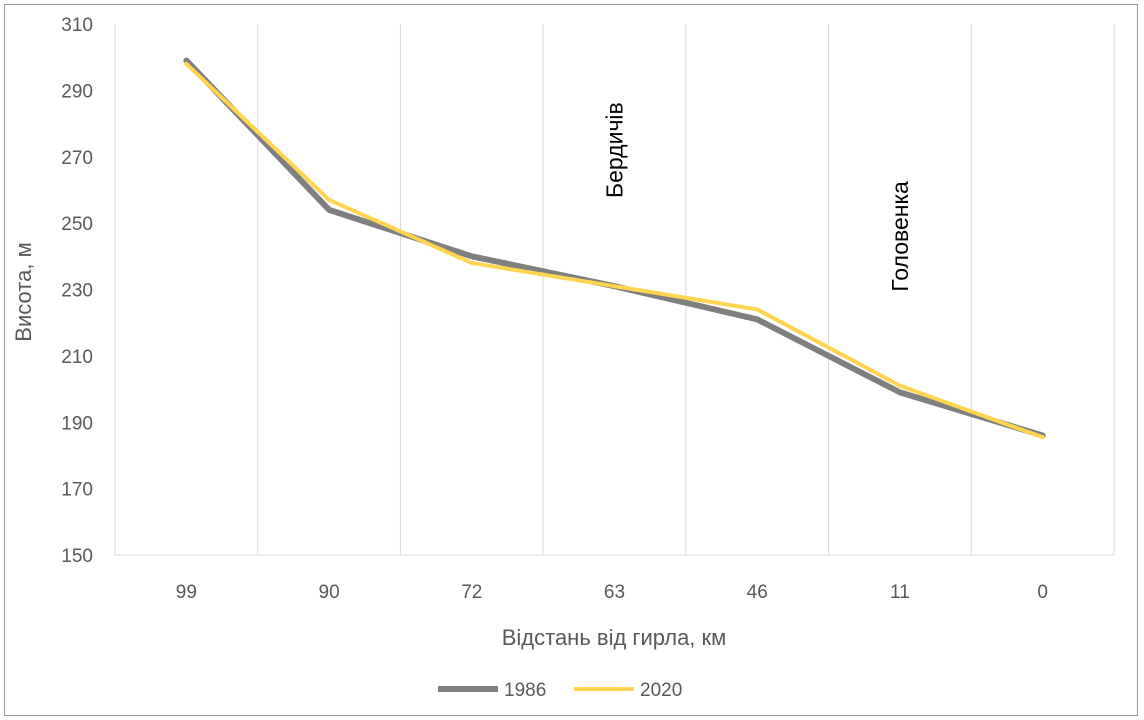  What do you see at coordinates (615, 150) in the screenshot?
I see `annotation-label: Бердичів` at bounding box center [615, 150].